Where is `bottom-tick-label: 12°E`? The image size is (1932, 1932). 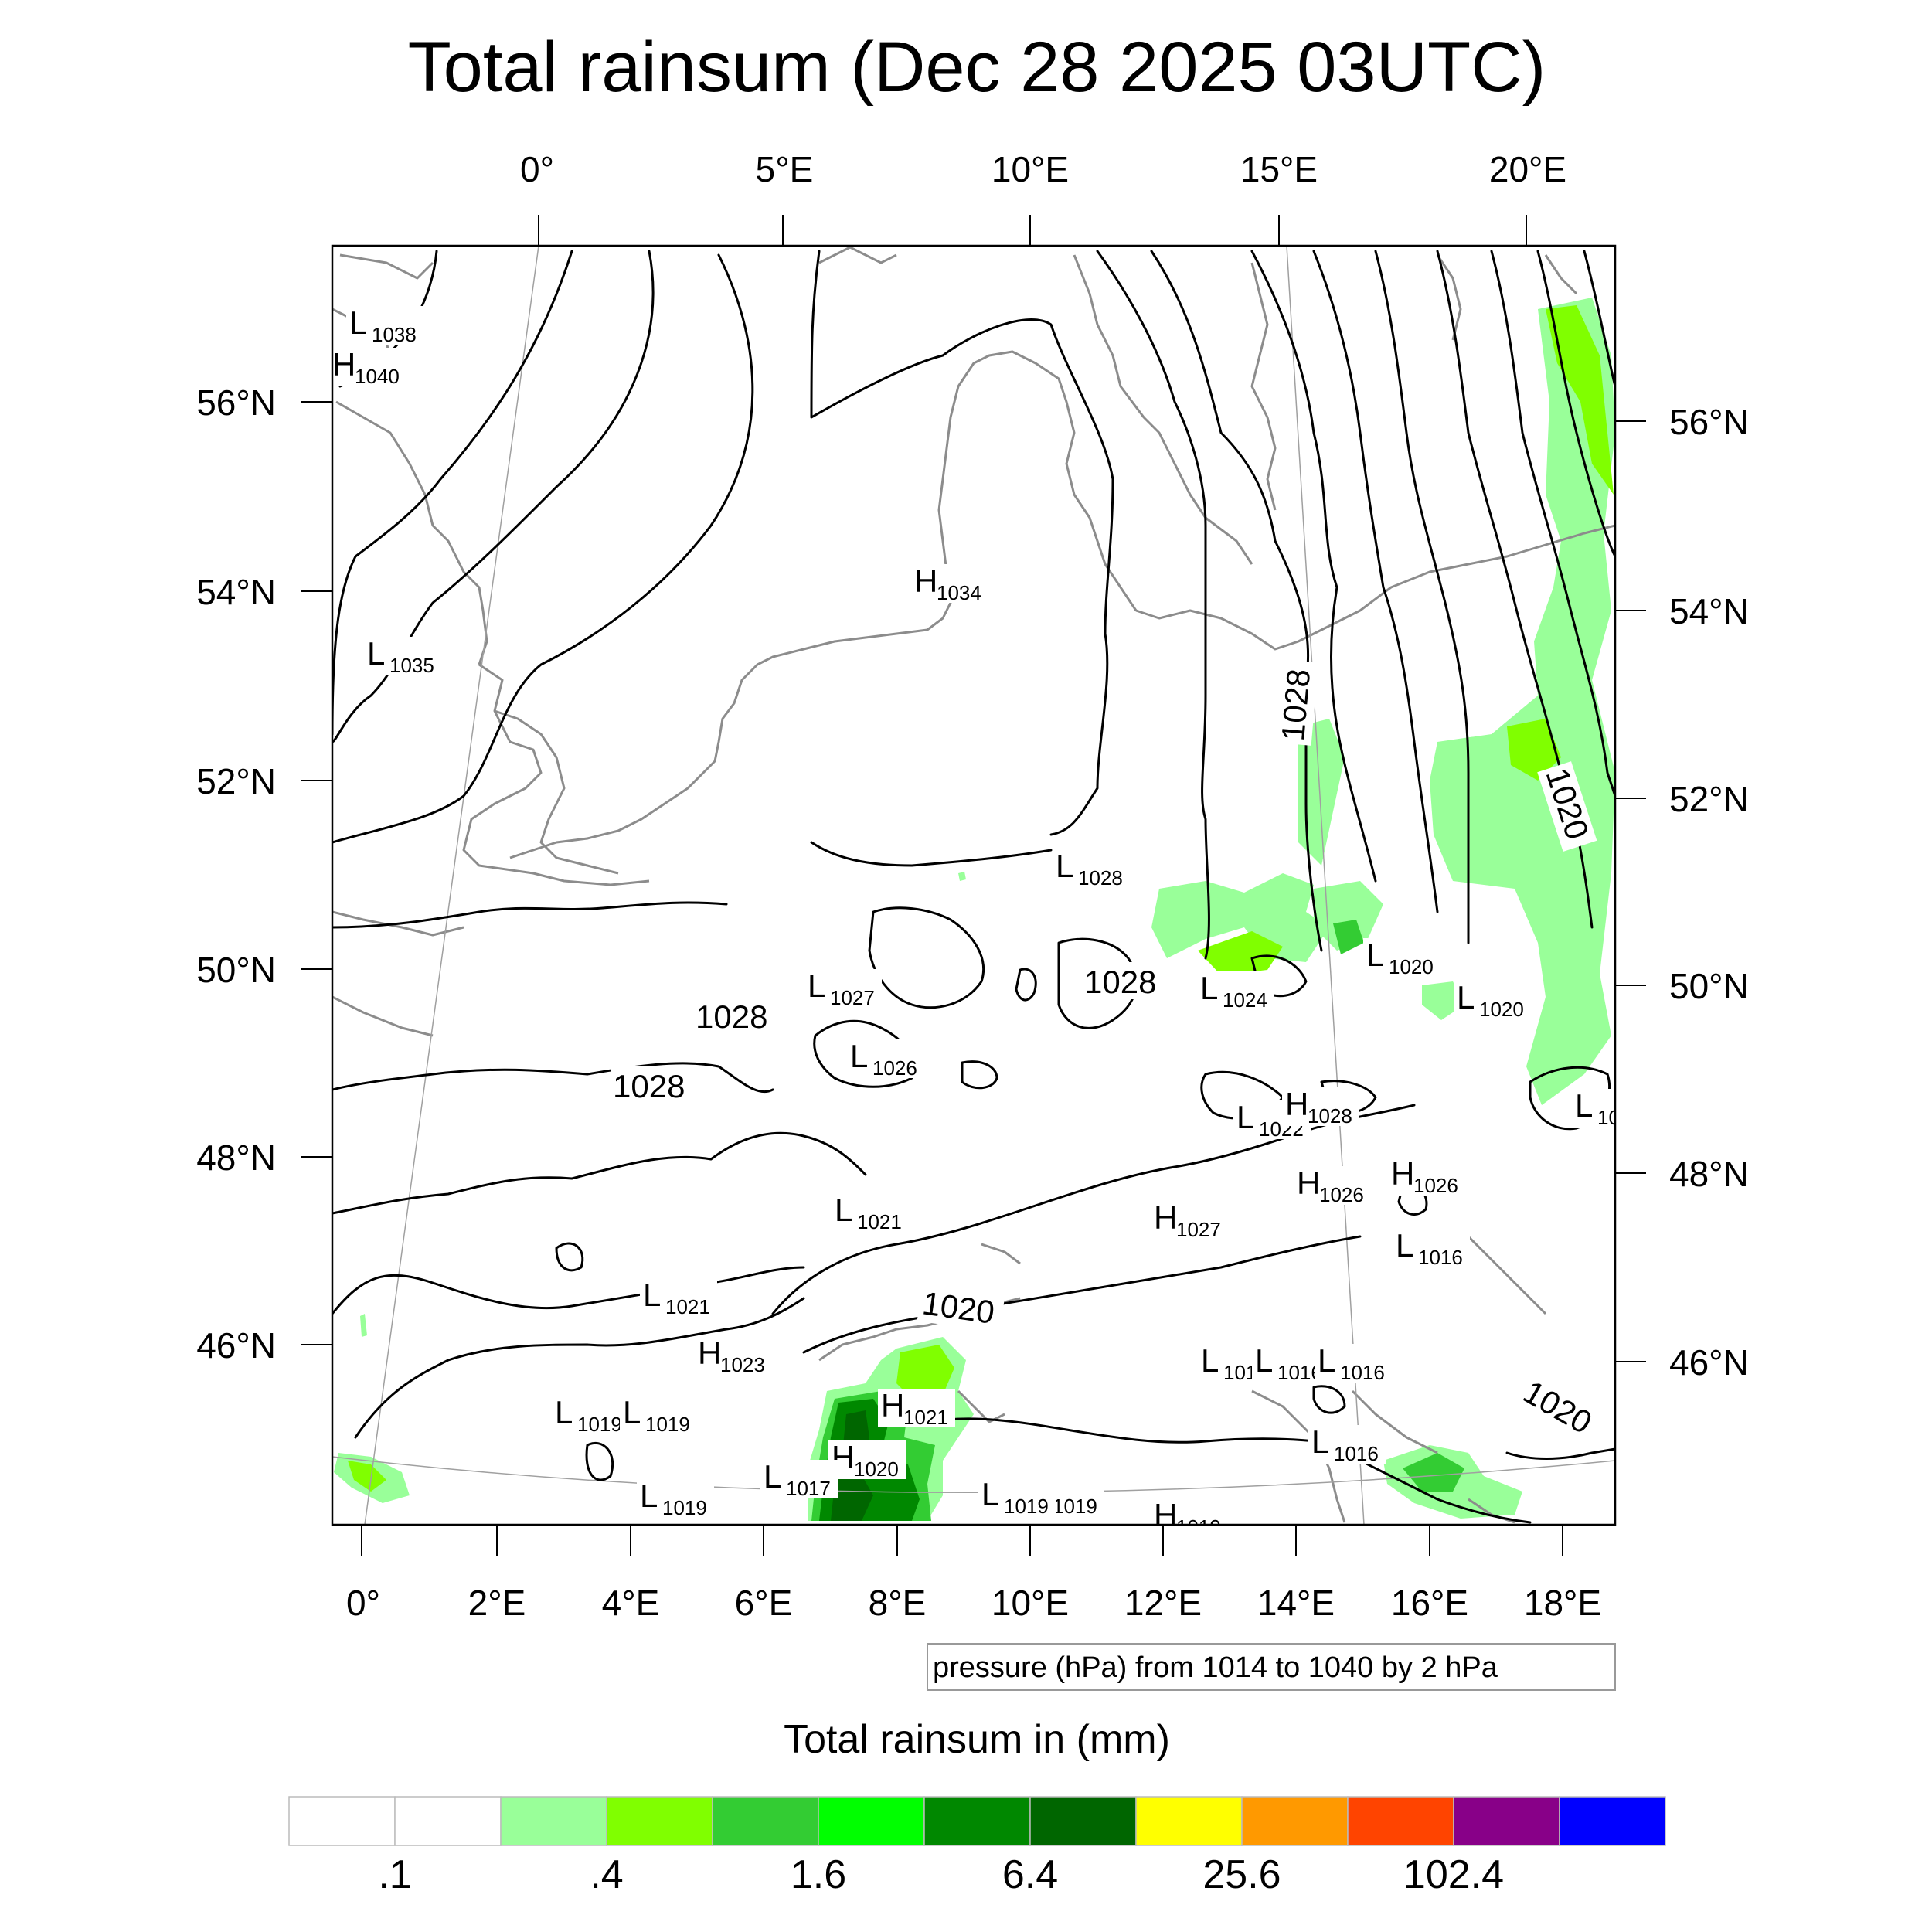 bottom-tick-label: 12°E is located at coordinates (1163, 1603).